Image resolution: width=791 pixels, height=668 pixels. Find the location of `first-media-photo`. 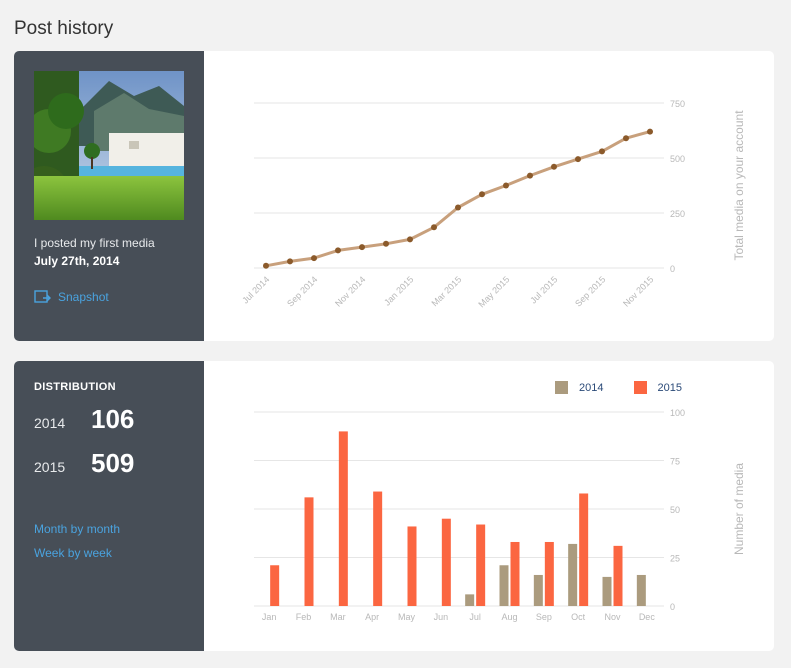

first-media-photo is located at coordinates (109, 145).